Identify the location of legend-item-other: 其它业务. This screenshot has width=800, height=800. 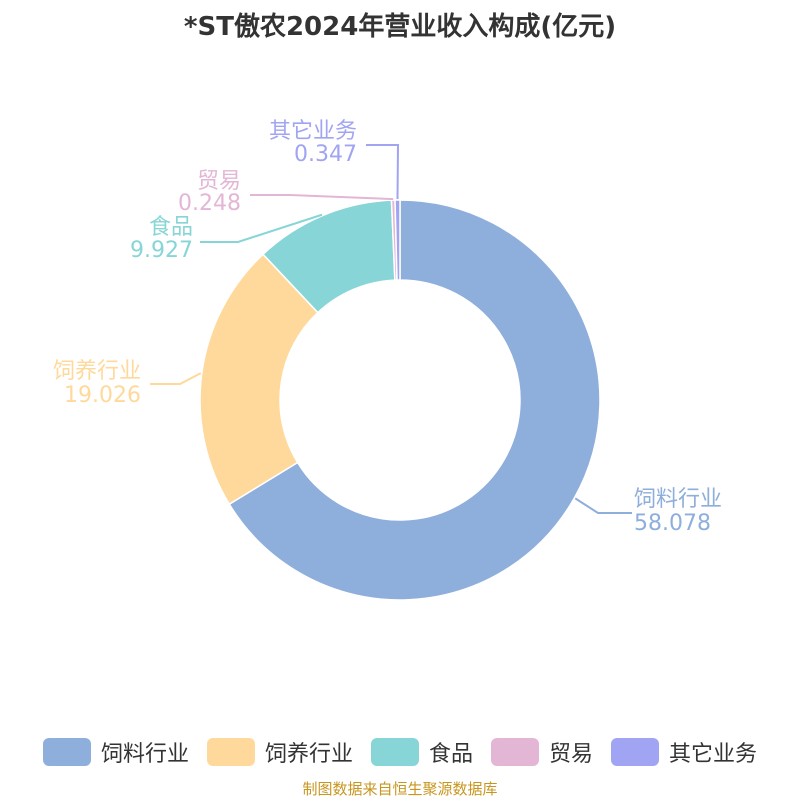
(684, 752).